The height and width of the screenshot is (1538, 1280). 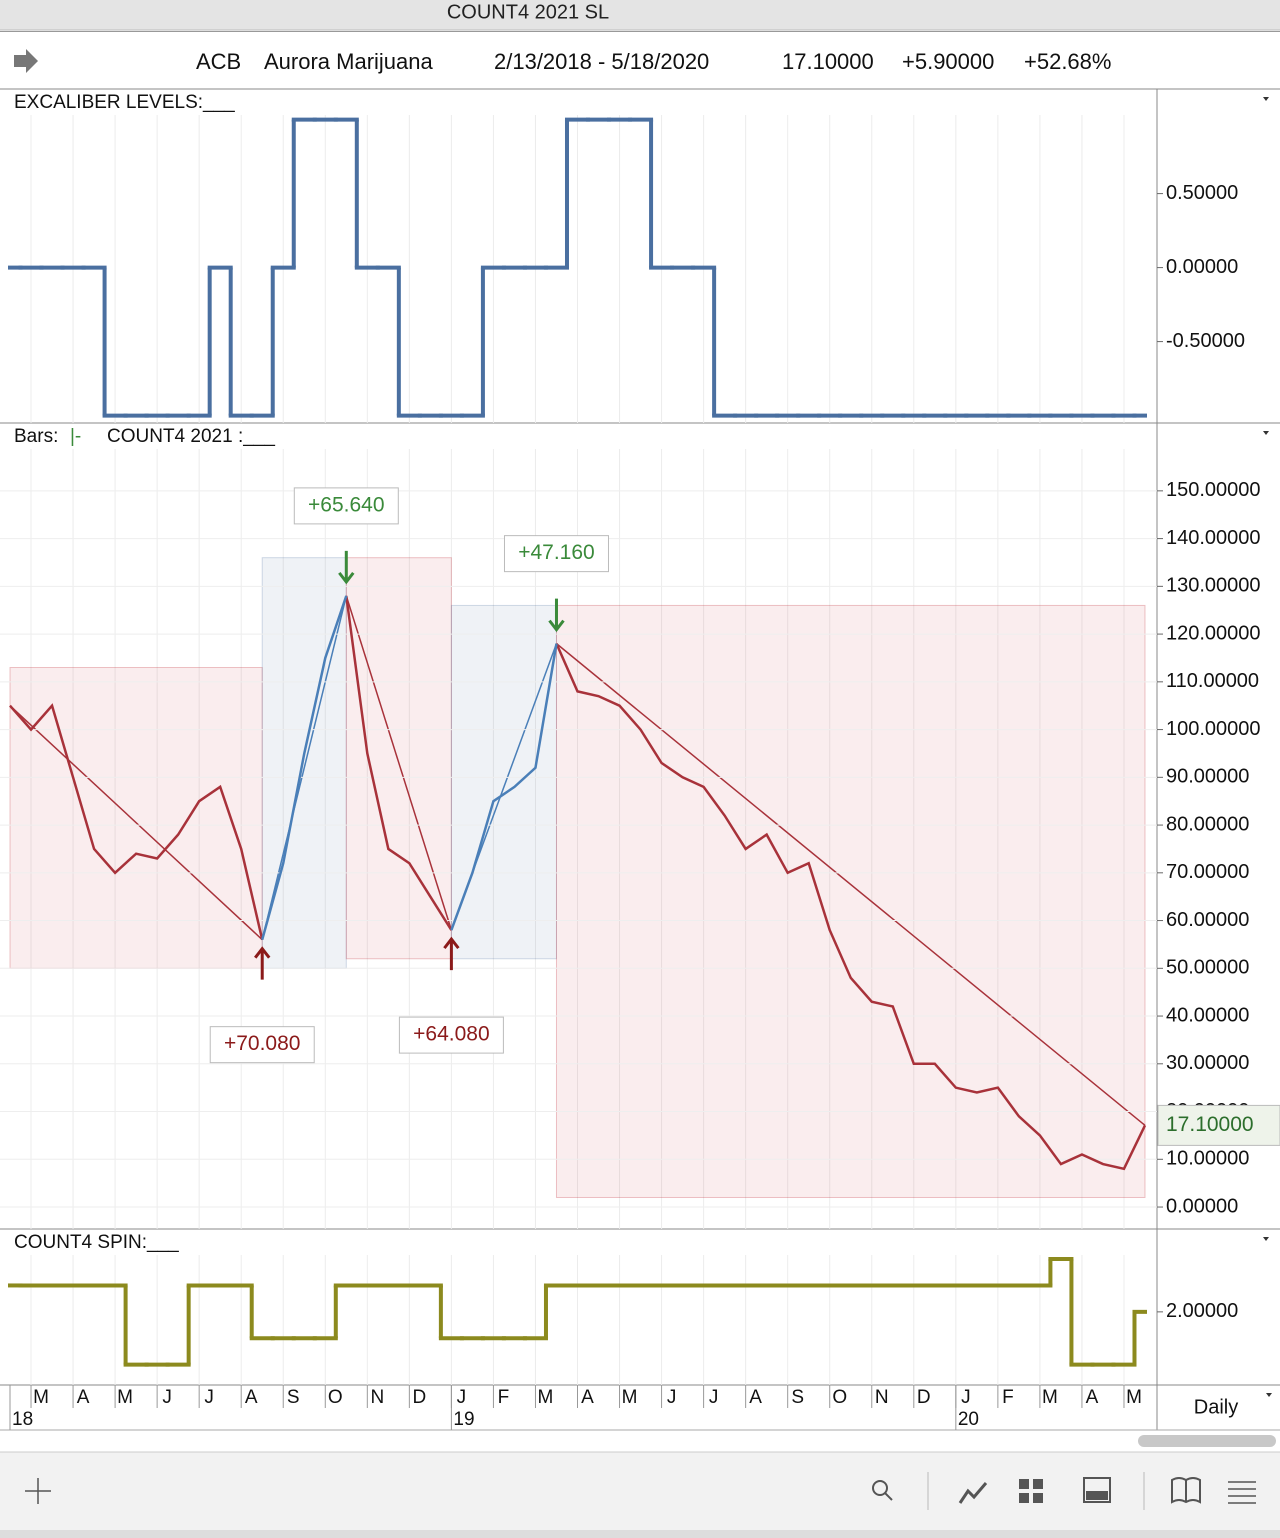 I want to click on y-tick-label: 120.00000, so click(x=1213, y=633).